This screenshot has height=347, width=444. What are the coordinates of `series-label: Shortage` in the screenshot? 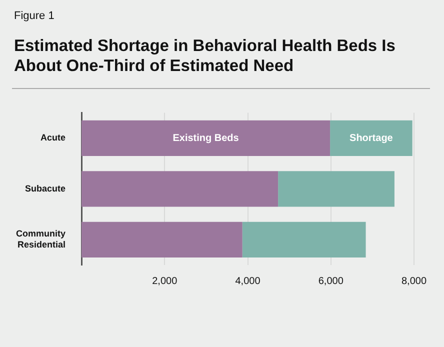 It's located at (372, 138).